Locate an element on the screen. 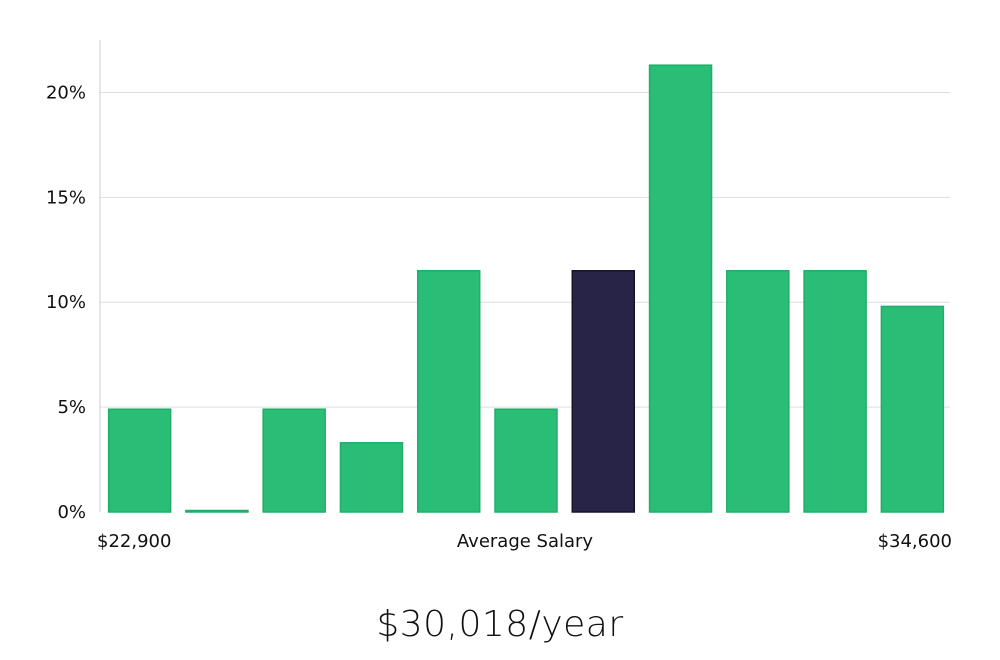  y-tick-label: 10% is located at coordinates (66, 302).